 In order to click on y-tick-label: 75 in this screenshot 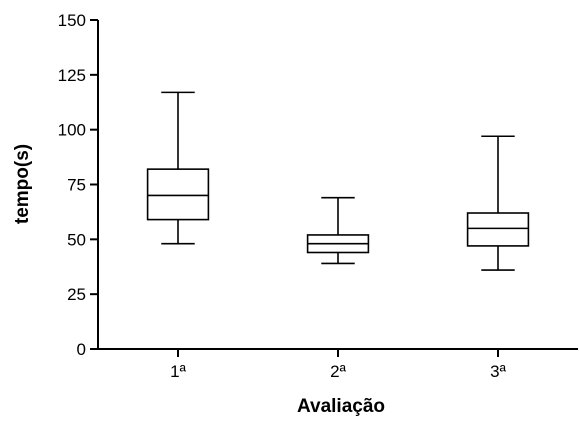, I will do `click(76, 185)`.